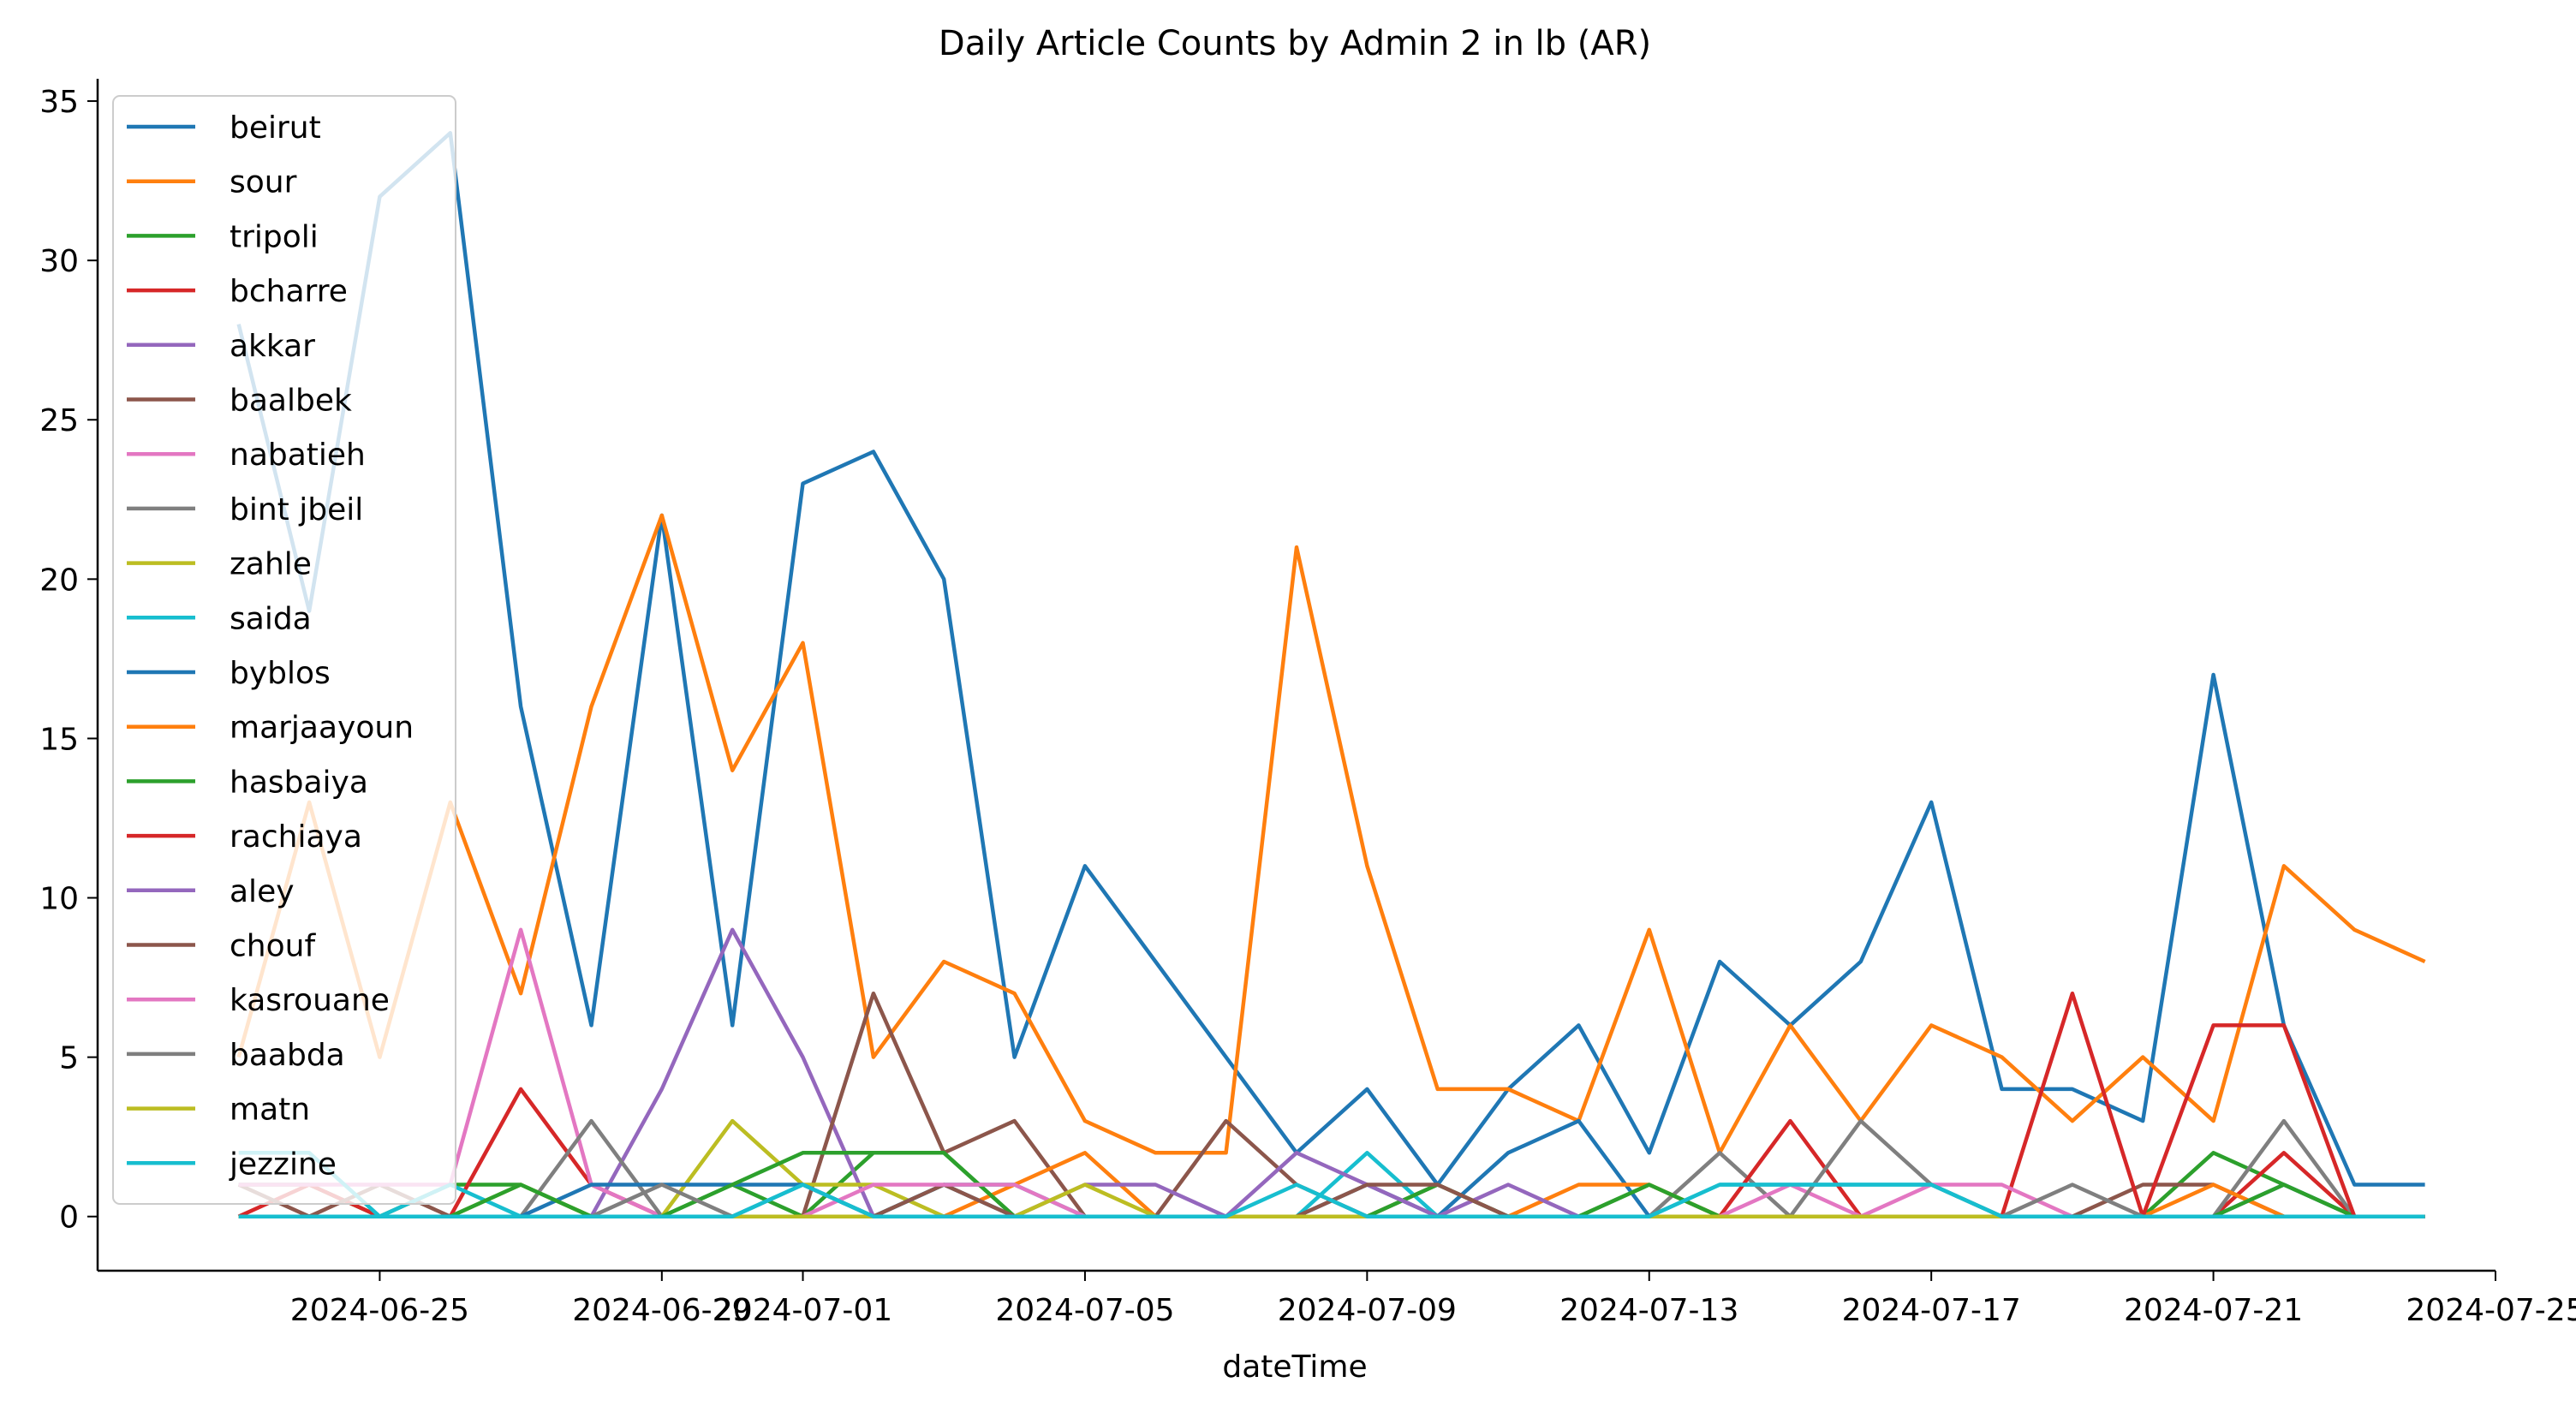 The height and width of the screenshot is (1406, 2576). What do you see at coordinates (69, 1058) in the screenshot?
I see `y-tick-label: 5` at bounding box center [69, 1058].